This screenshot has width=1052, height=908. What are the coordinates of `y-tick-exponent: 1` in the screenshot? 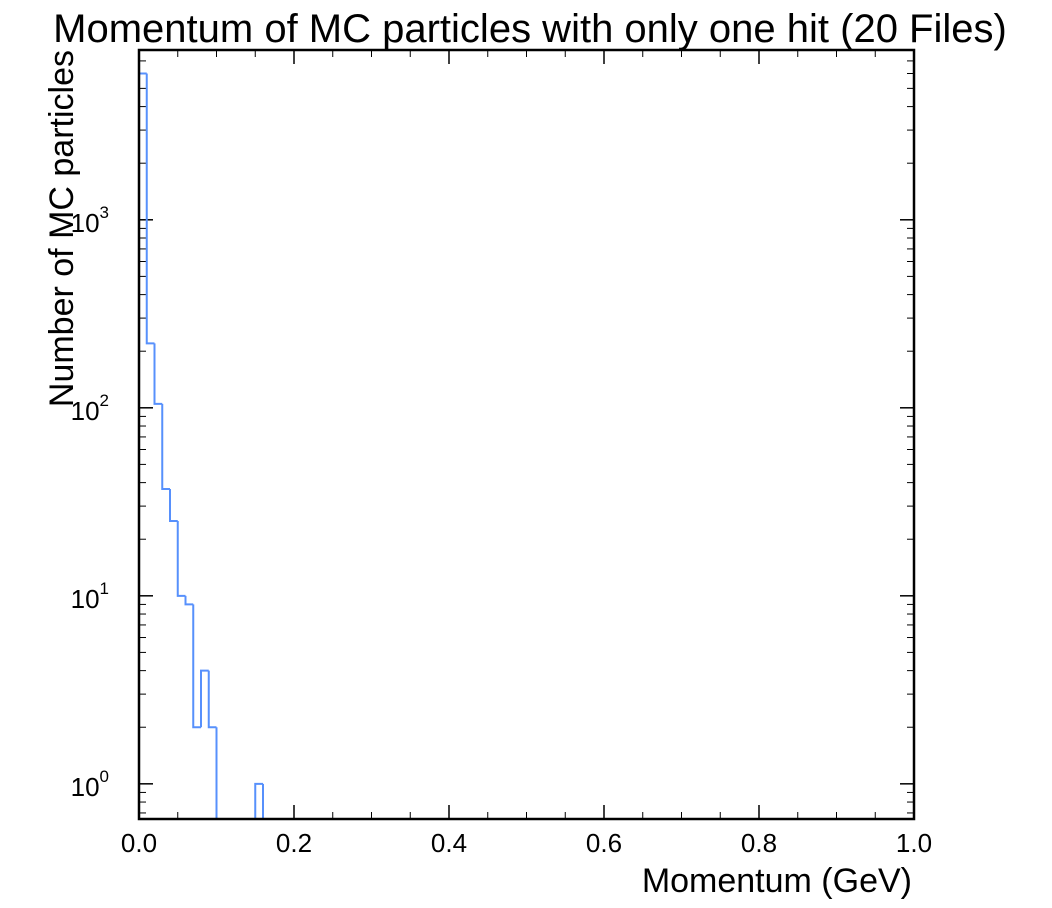 It's located at (104, 588).